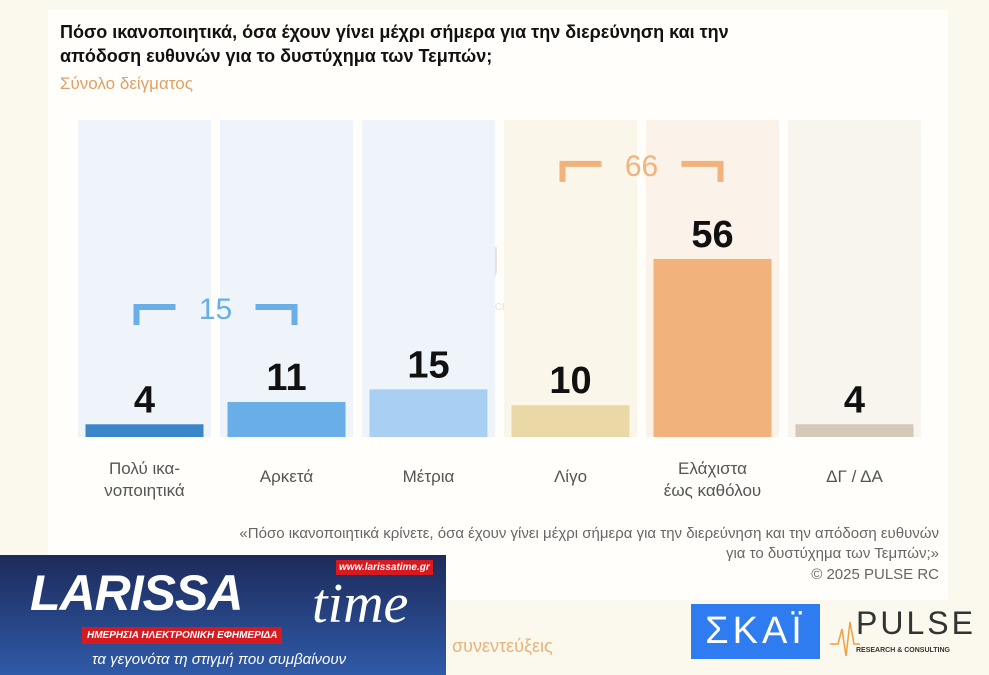 This screenshot has width=989, height=675. I want to click on pulse-sub: RESEARCH & CONSULTING, so click(903, 650).